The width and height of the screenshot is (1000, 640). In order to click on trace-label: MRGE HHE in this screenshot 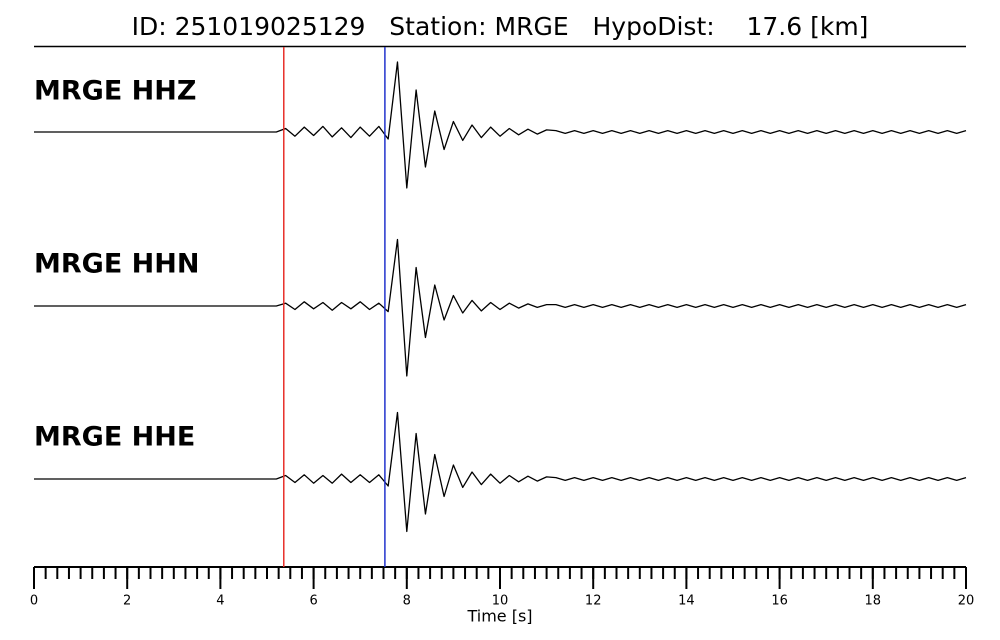, I will do `click(114, 437)`.